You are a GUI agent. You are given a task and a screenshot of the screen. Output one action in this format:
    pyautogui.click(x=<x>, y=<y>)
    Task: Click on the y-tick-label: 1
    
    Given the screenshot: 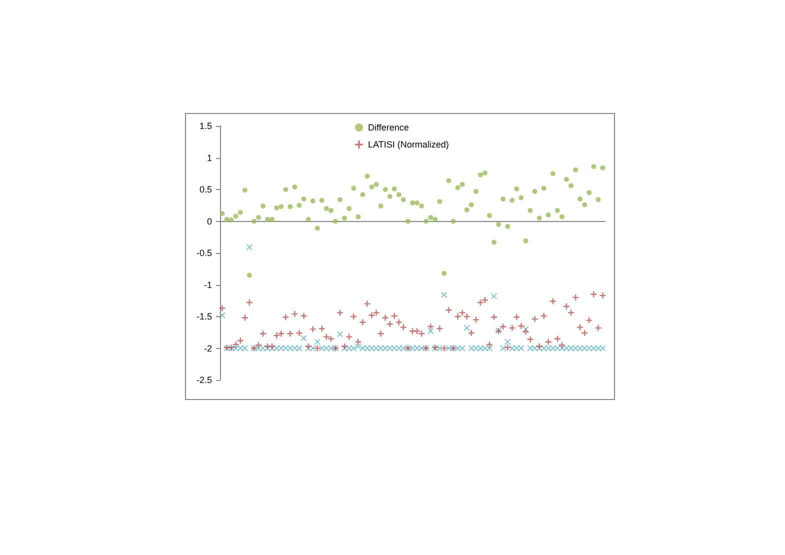 What is the action you would take?
    pyautogui.click(x=209, y=157)
    